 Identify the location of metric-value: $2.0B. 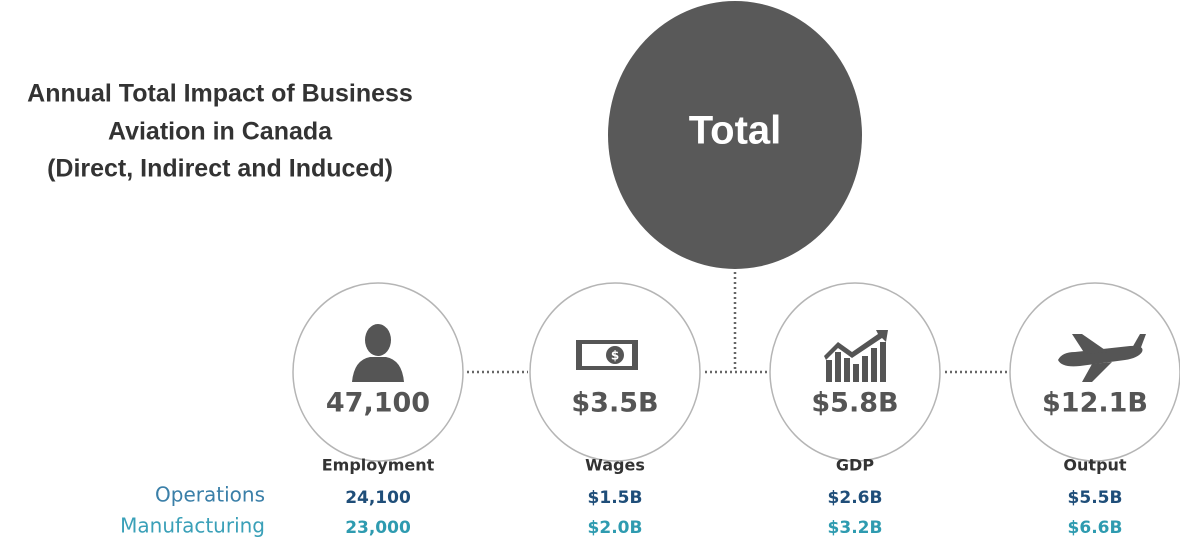
(615, 528).